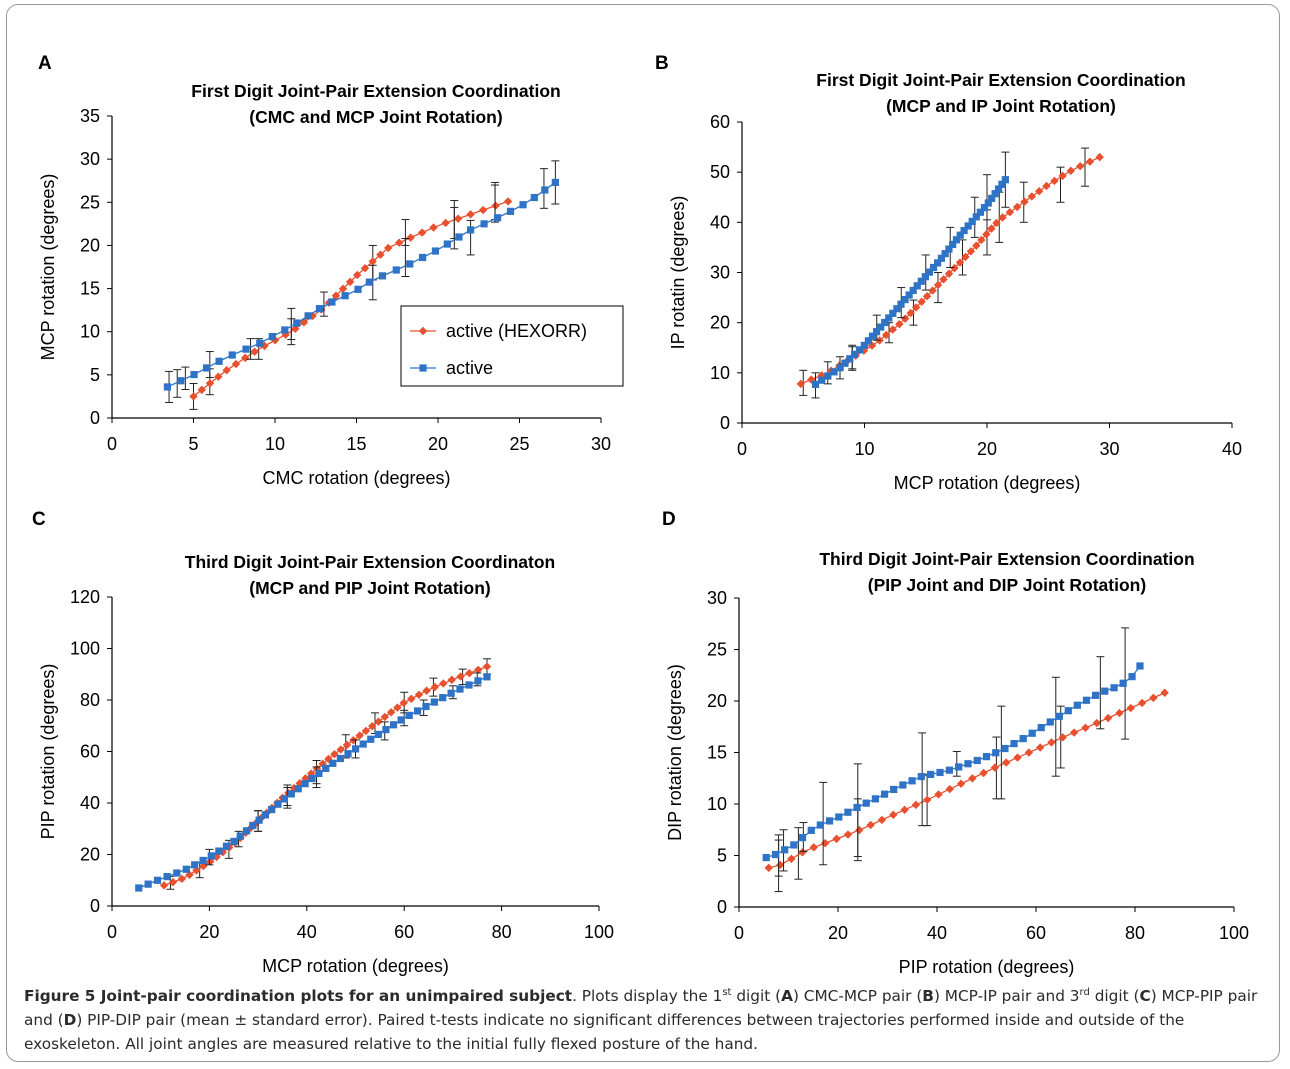  I want to click on y-tick-label: 5, so click(722, 856).